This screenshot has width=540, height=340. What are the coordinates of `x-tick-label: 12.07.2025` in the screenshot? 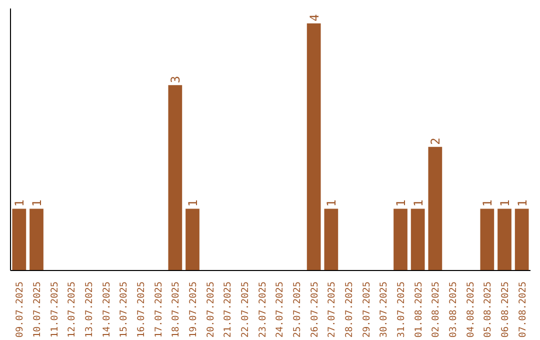 It's located at (72, 309).